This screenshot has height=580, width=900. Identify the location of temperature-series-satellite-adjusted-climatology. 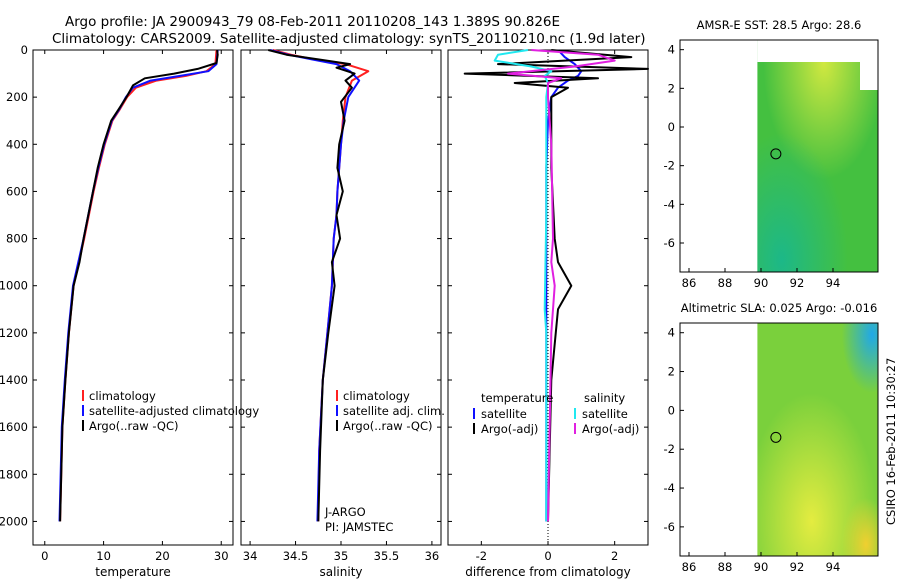
(138, 285).